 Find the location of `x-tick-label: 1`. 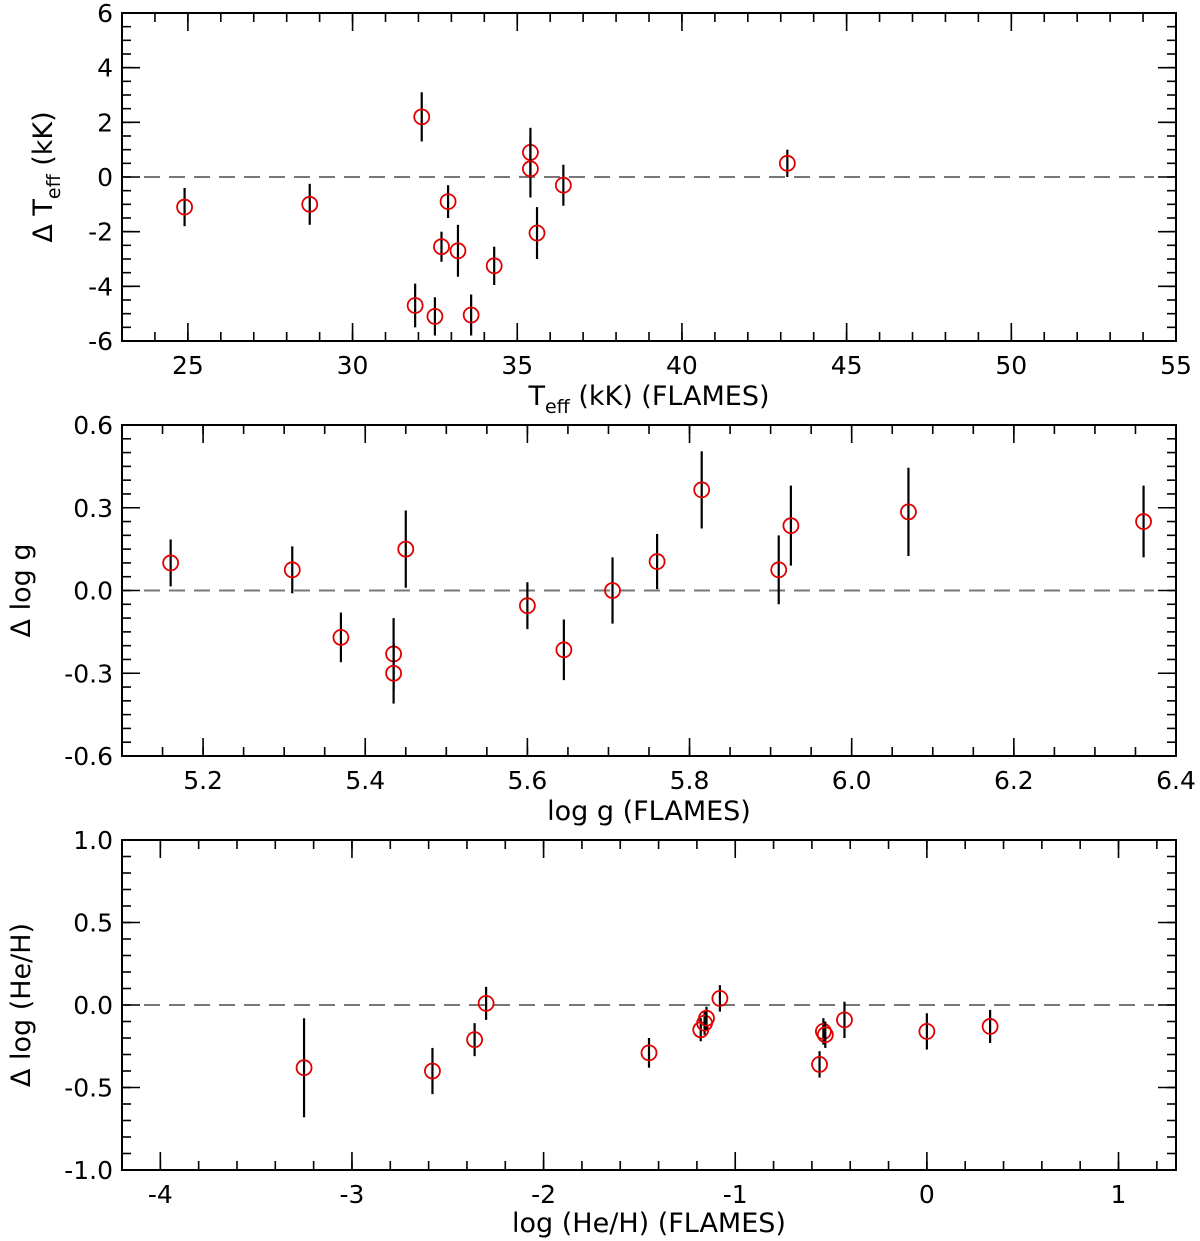

x-tick-label: 1 is located at coordinates (1119, 1194).